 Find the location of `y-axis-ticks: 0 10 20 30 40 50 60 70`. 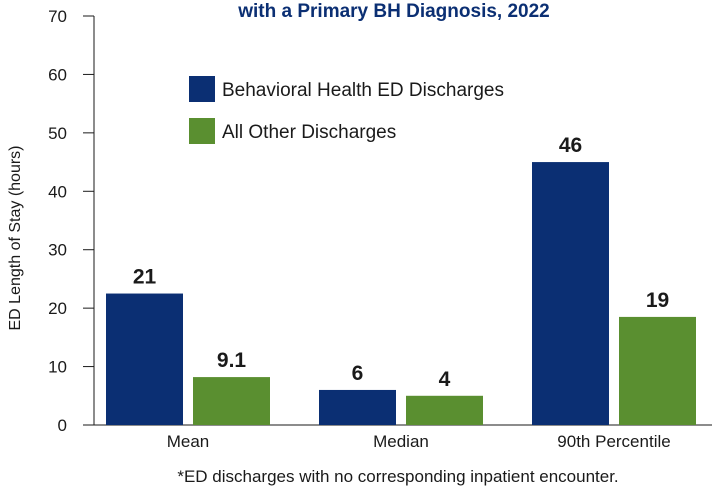

y-axis-ticks: 0 10 20 30 40 50 60 70 is located at coordinates (71, 221).